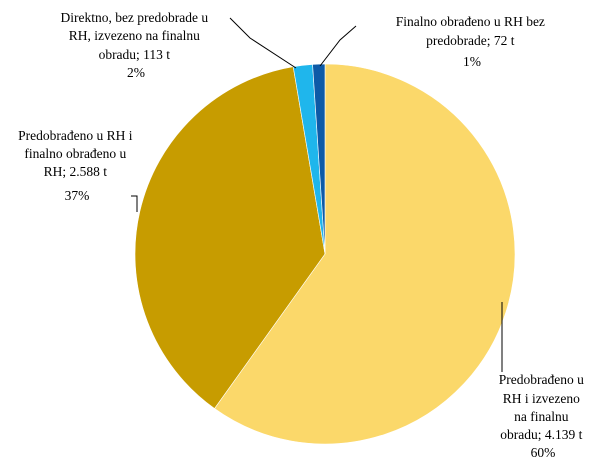 The height and width of the screenshot is (463, 596). What do you see at coordinates (541, 398) in the screenshot?
I see `slice-label-1-line-2: RH i izvezeno` at bounding box center [541, 398].